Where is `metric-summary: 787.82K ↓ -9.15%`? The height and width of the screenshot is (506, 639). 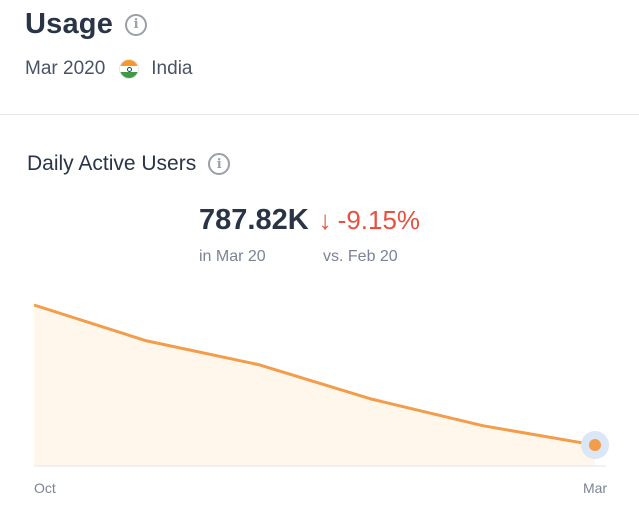
metric-summary: 787.82K ↓ -9.15% is located at coordinates (309, 220).